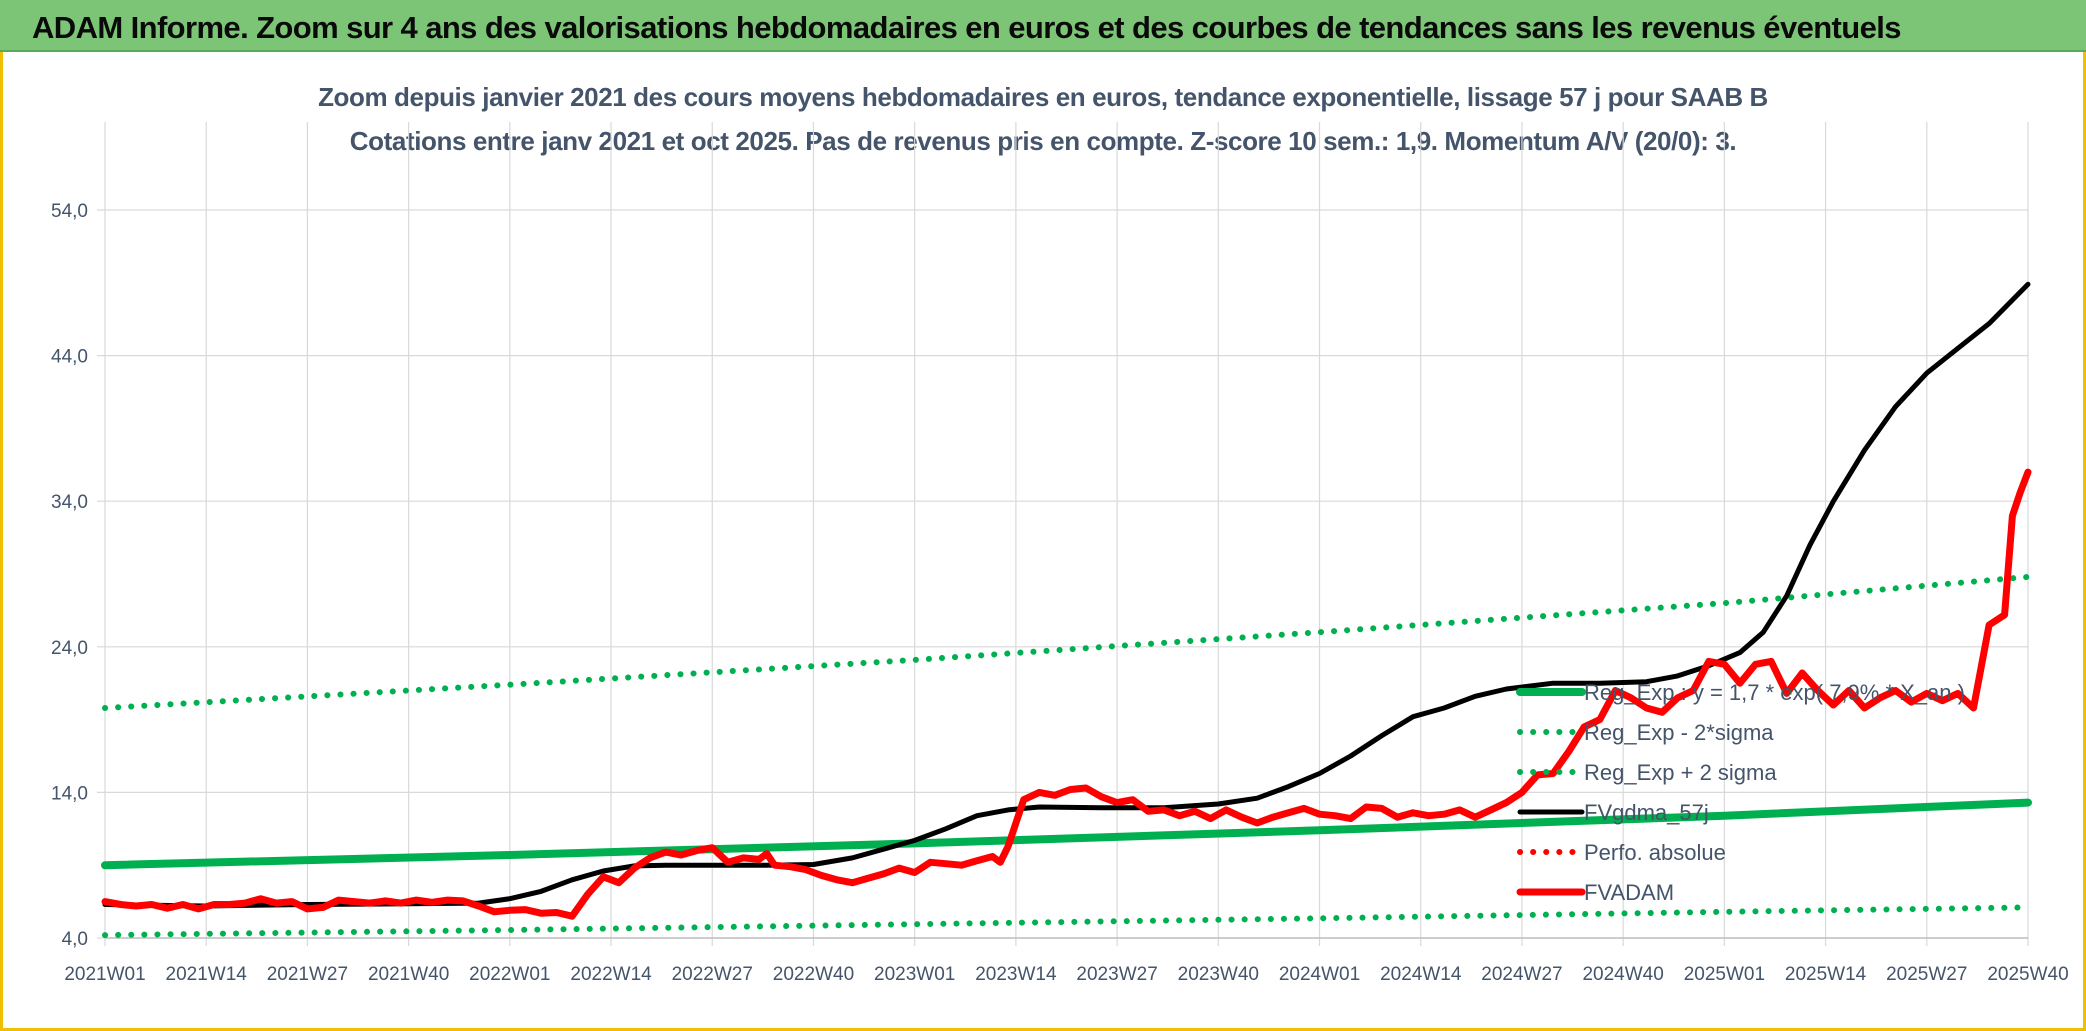 This screenshot has width=2086, height=1031. Describe the element at coordinates (1655, 852) in the screenshot. I see `legend-label: Perfo. absolue` at that location.